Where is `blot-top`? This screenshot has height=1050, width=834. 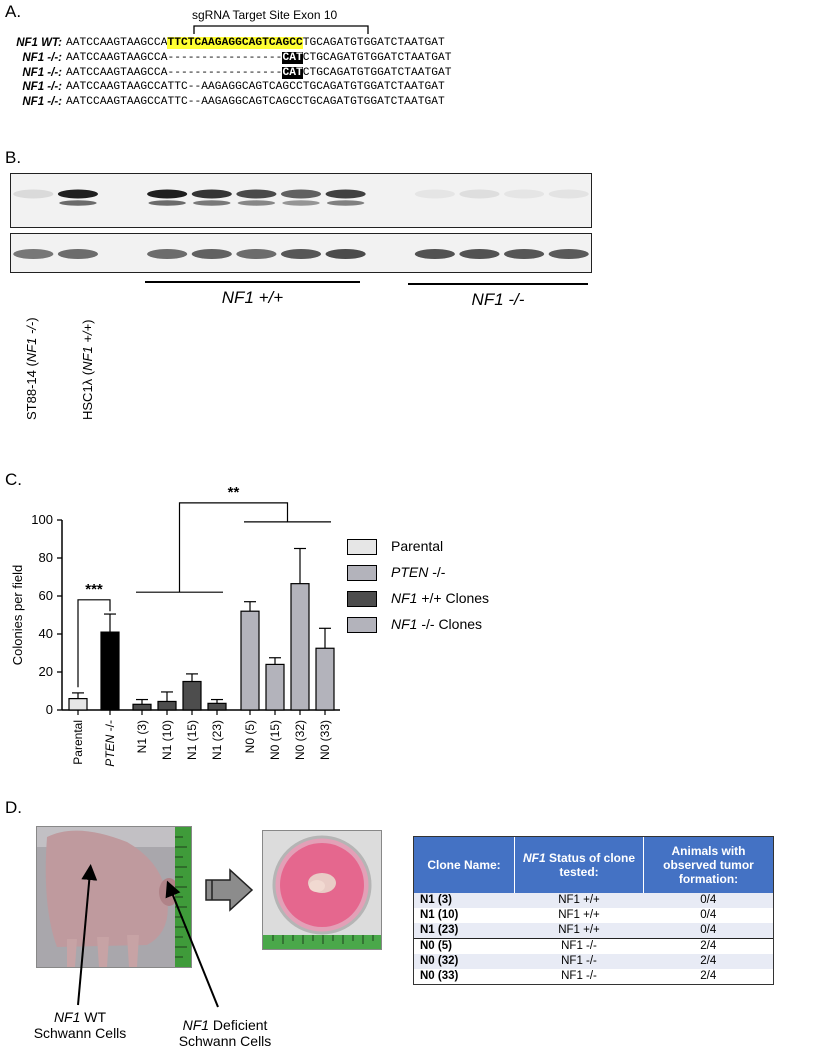
blot-top is located at coordinates (301, 200).